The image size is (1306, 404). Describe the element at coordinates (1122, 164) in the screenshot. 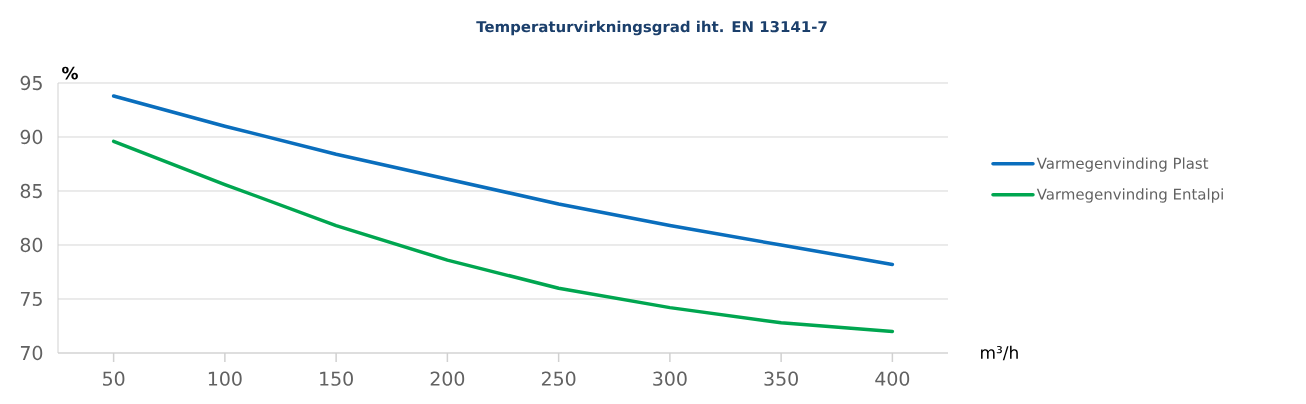

I see `legend-label: Varmegenvinding Plast` at that location.